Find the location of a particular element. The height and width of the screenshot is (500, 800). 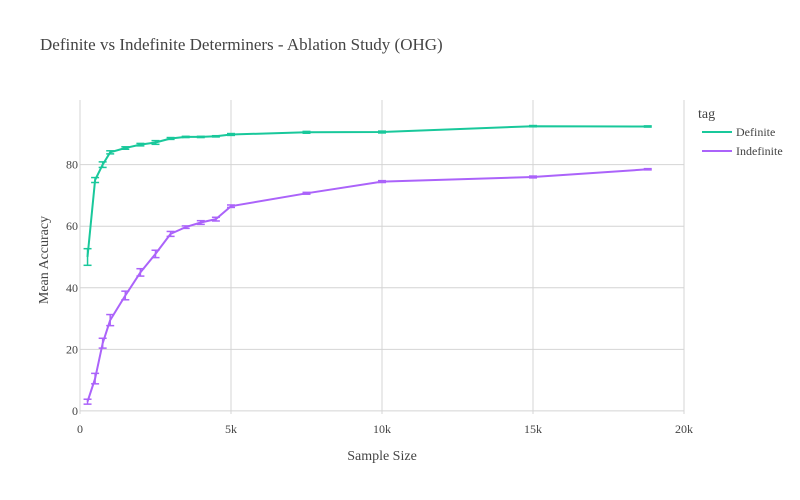

y-tick-label: 80 is located at coordinates (72, 165).